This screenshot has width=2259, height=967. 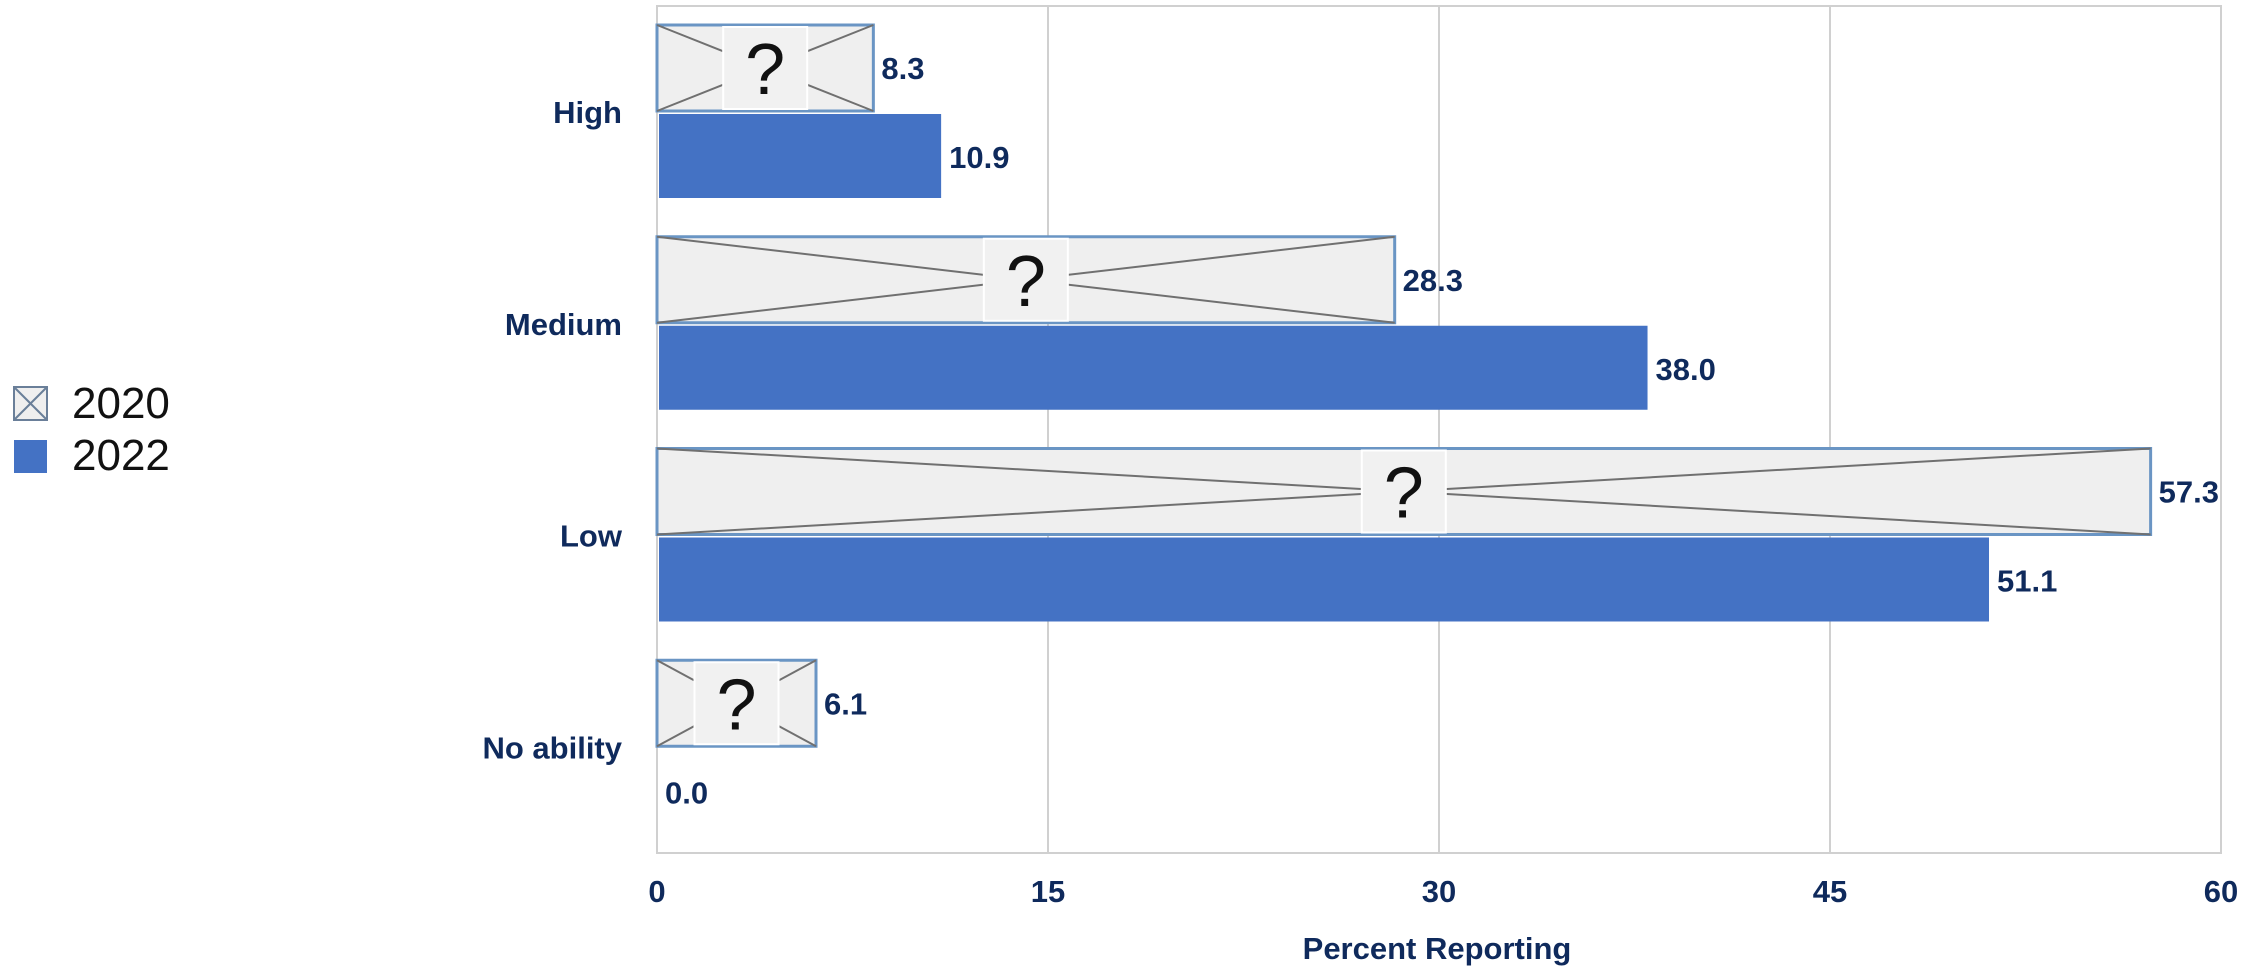 What do you see at coordinates (2027, 581) in the screenshot?
I see `data-label-2022: 51.1` at bounding box center [2027, 581].